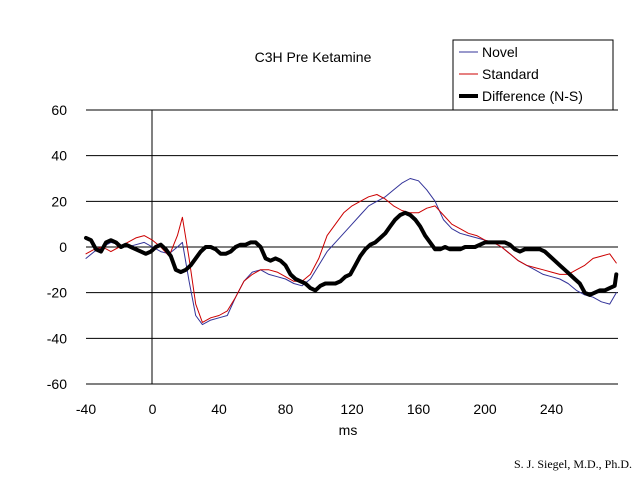 Image resolution: width=640 pixels, height=480 pixels. What do you see at coordinates (348, 430) in the screenshot?
I see `x-axis-label: ms` at bounding box center [348, 430].